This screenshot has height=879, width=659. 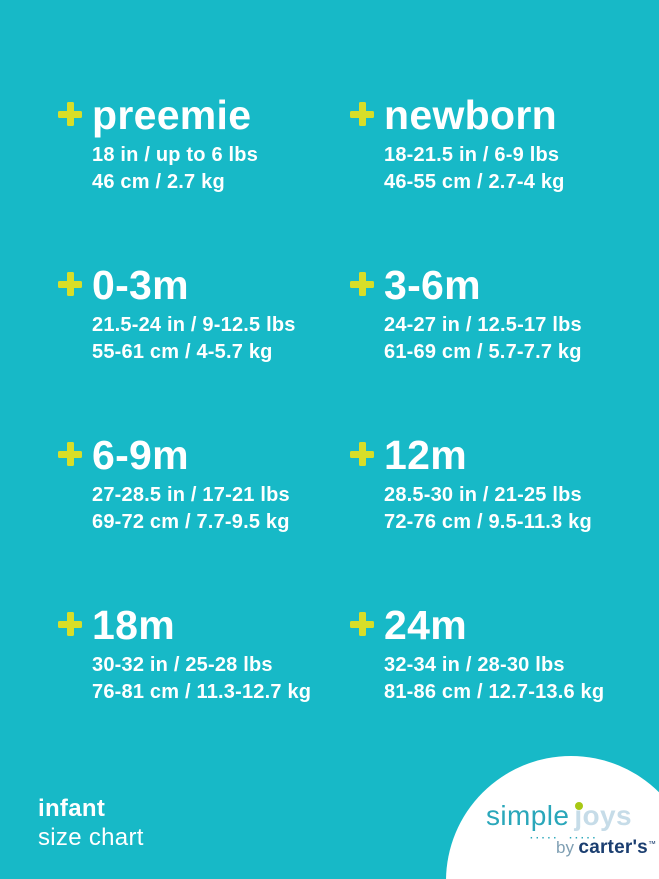 I want to click on joys-underline-dots: ····· ·····, so click(x=564, y=838).